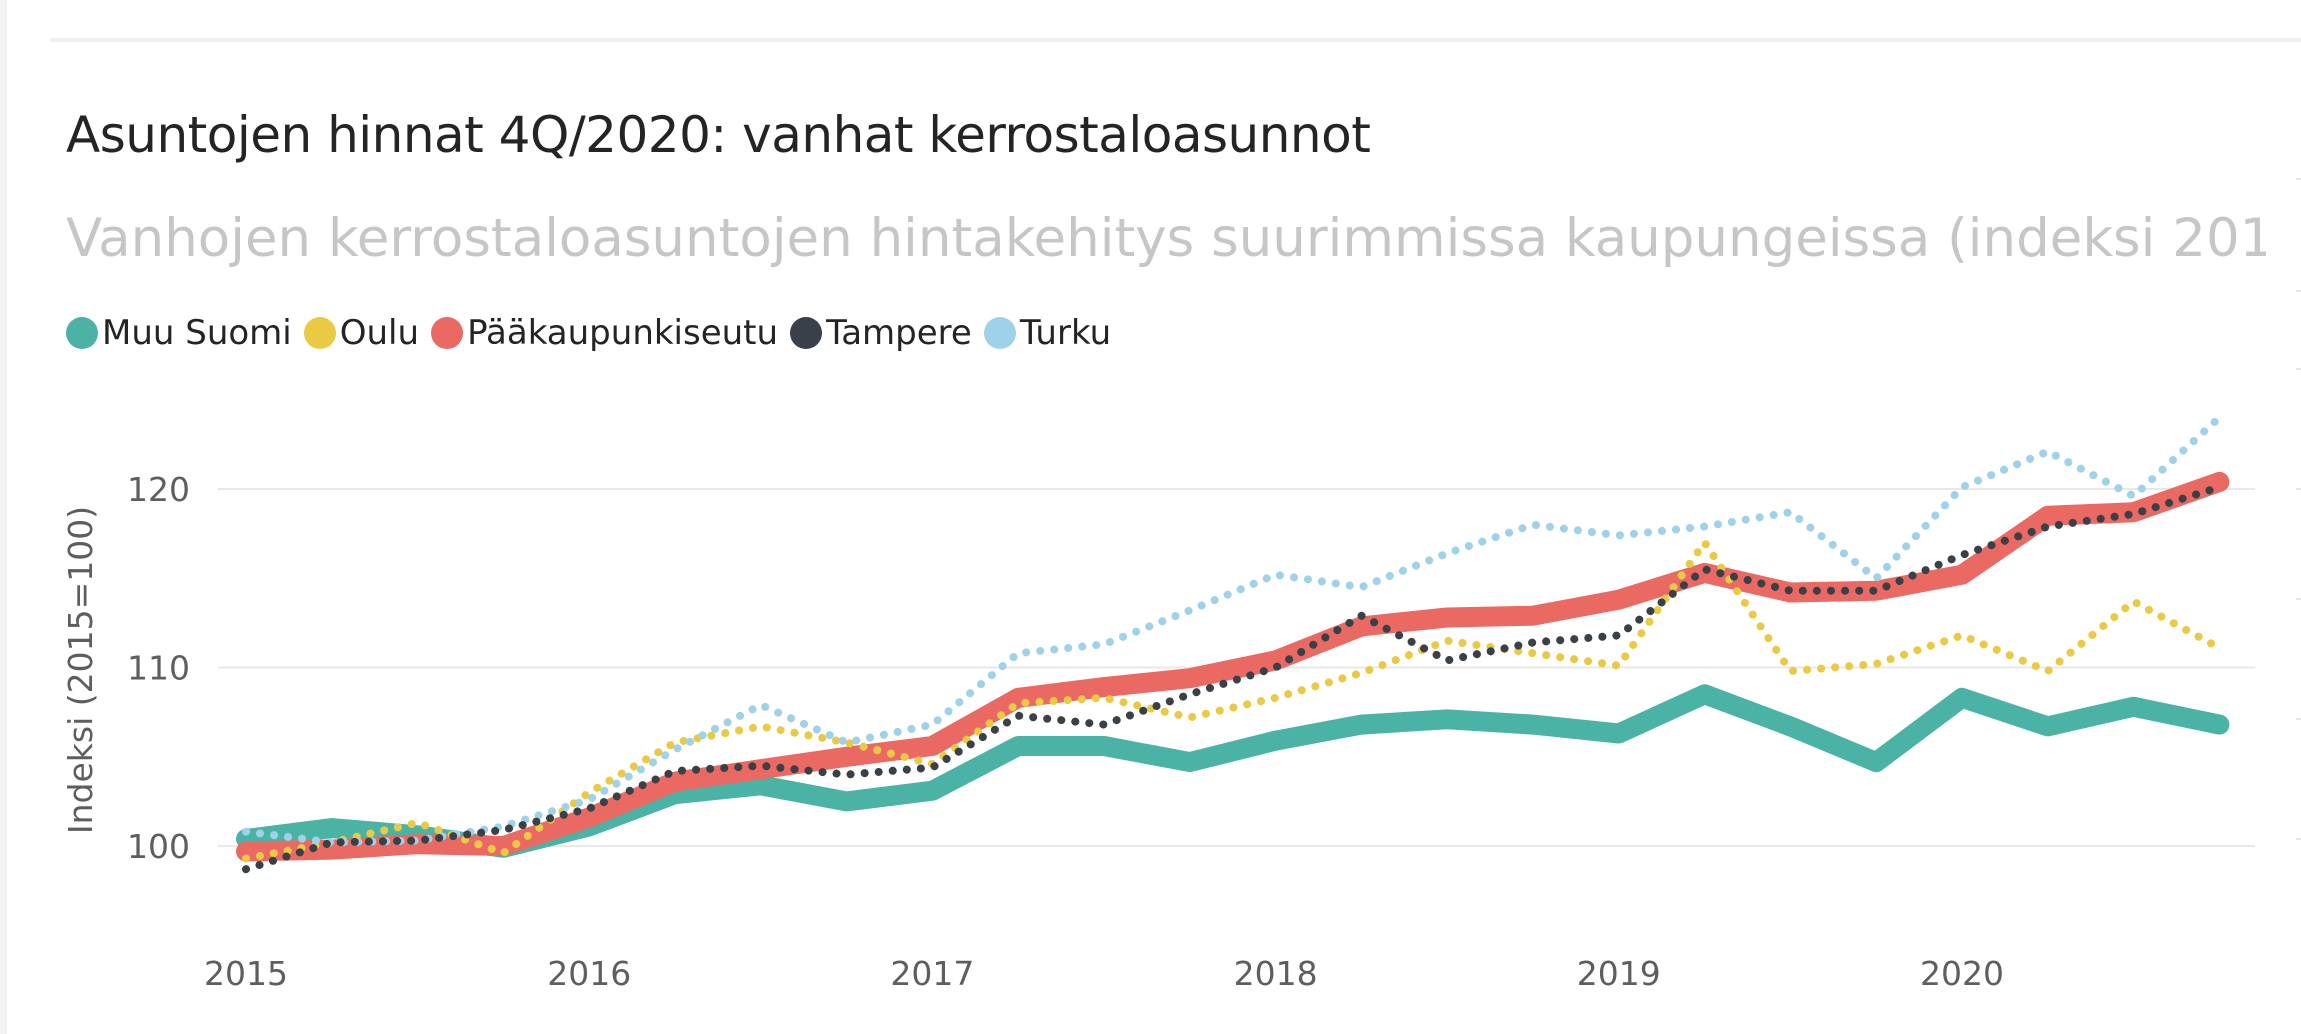 This screenshot has height=1034, width=2301. Describe the element at coordinates (158, 668) in the screenshot. I see `y-tick-label: 110` at that location.